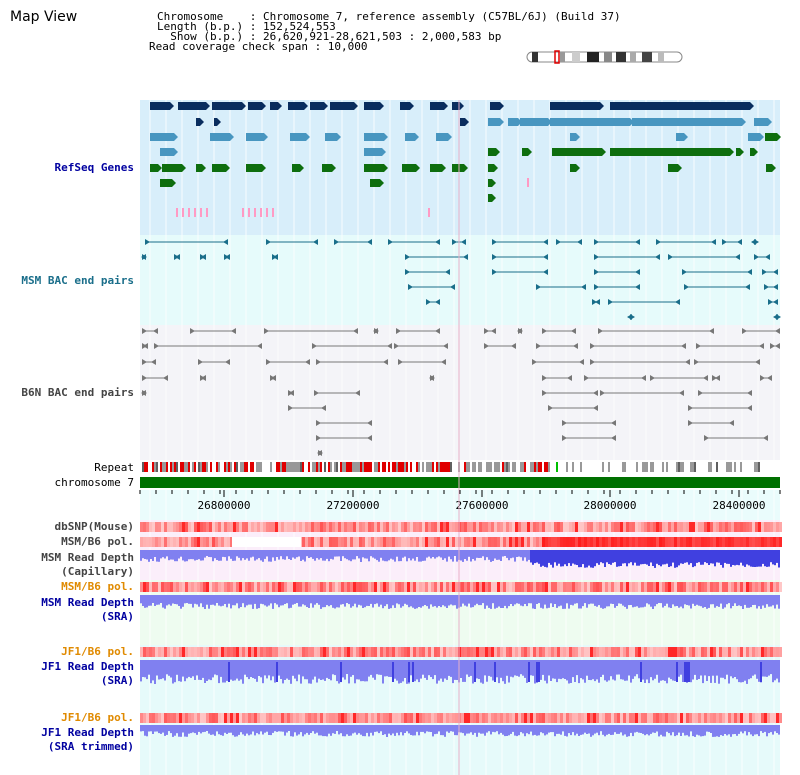 This screenshot has width=800, height=775. What do you see at coordinates (460, 467) in the screenshot?
I see `repeat-track` at bounding box center [460, 467].